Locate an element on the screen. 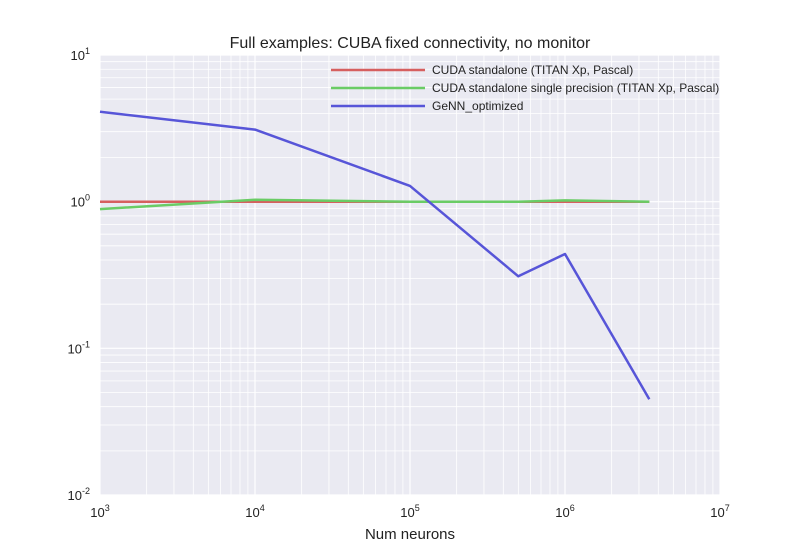 The height and width of the screenshot is (550, 800). y-tick-labels: 10⁻² 10⁻¹ 10⁰ 10¹ is located at coordinates (79, 274).